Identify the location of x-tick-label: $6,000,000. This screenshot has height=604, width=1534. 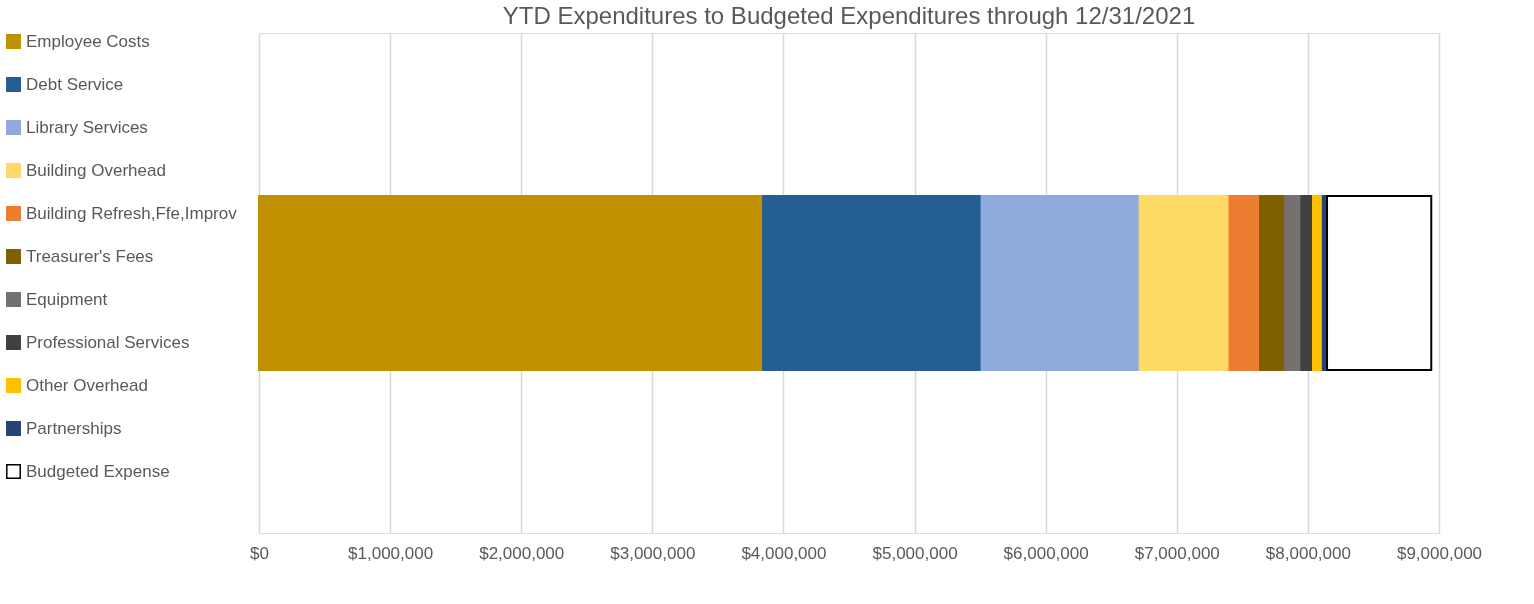
(1046, 553).